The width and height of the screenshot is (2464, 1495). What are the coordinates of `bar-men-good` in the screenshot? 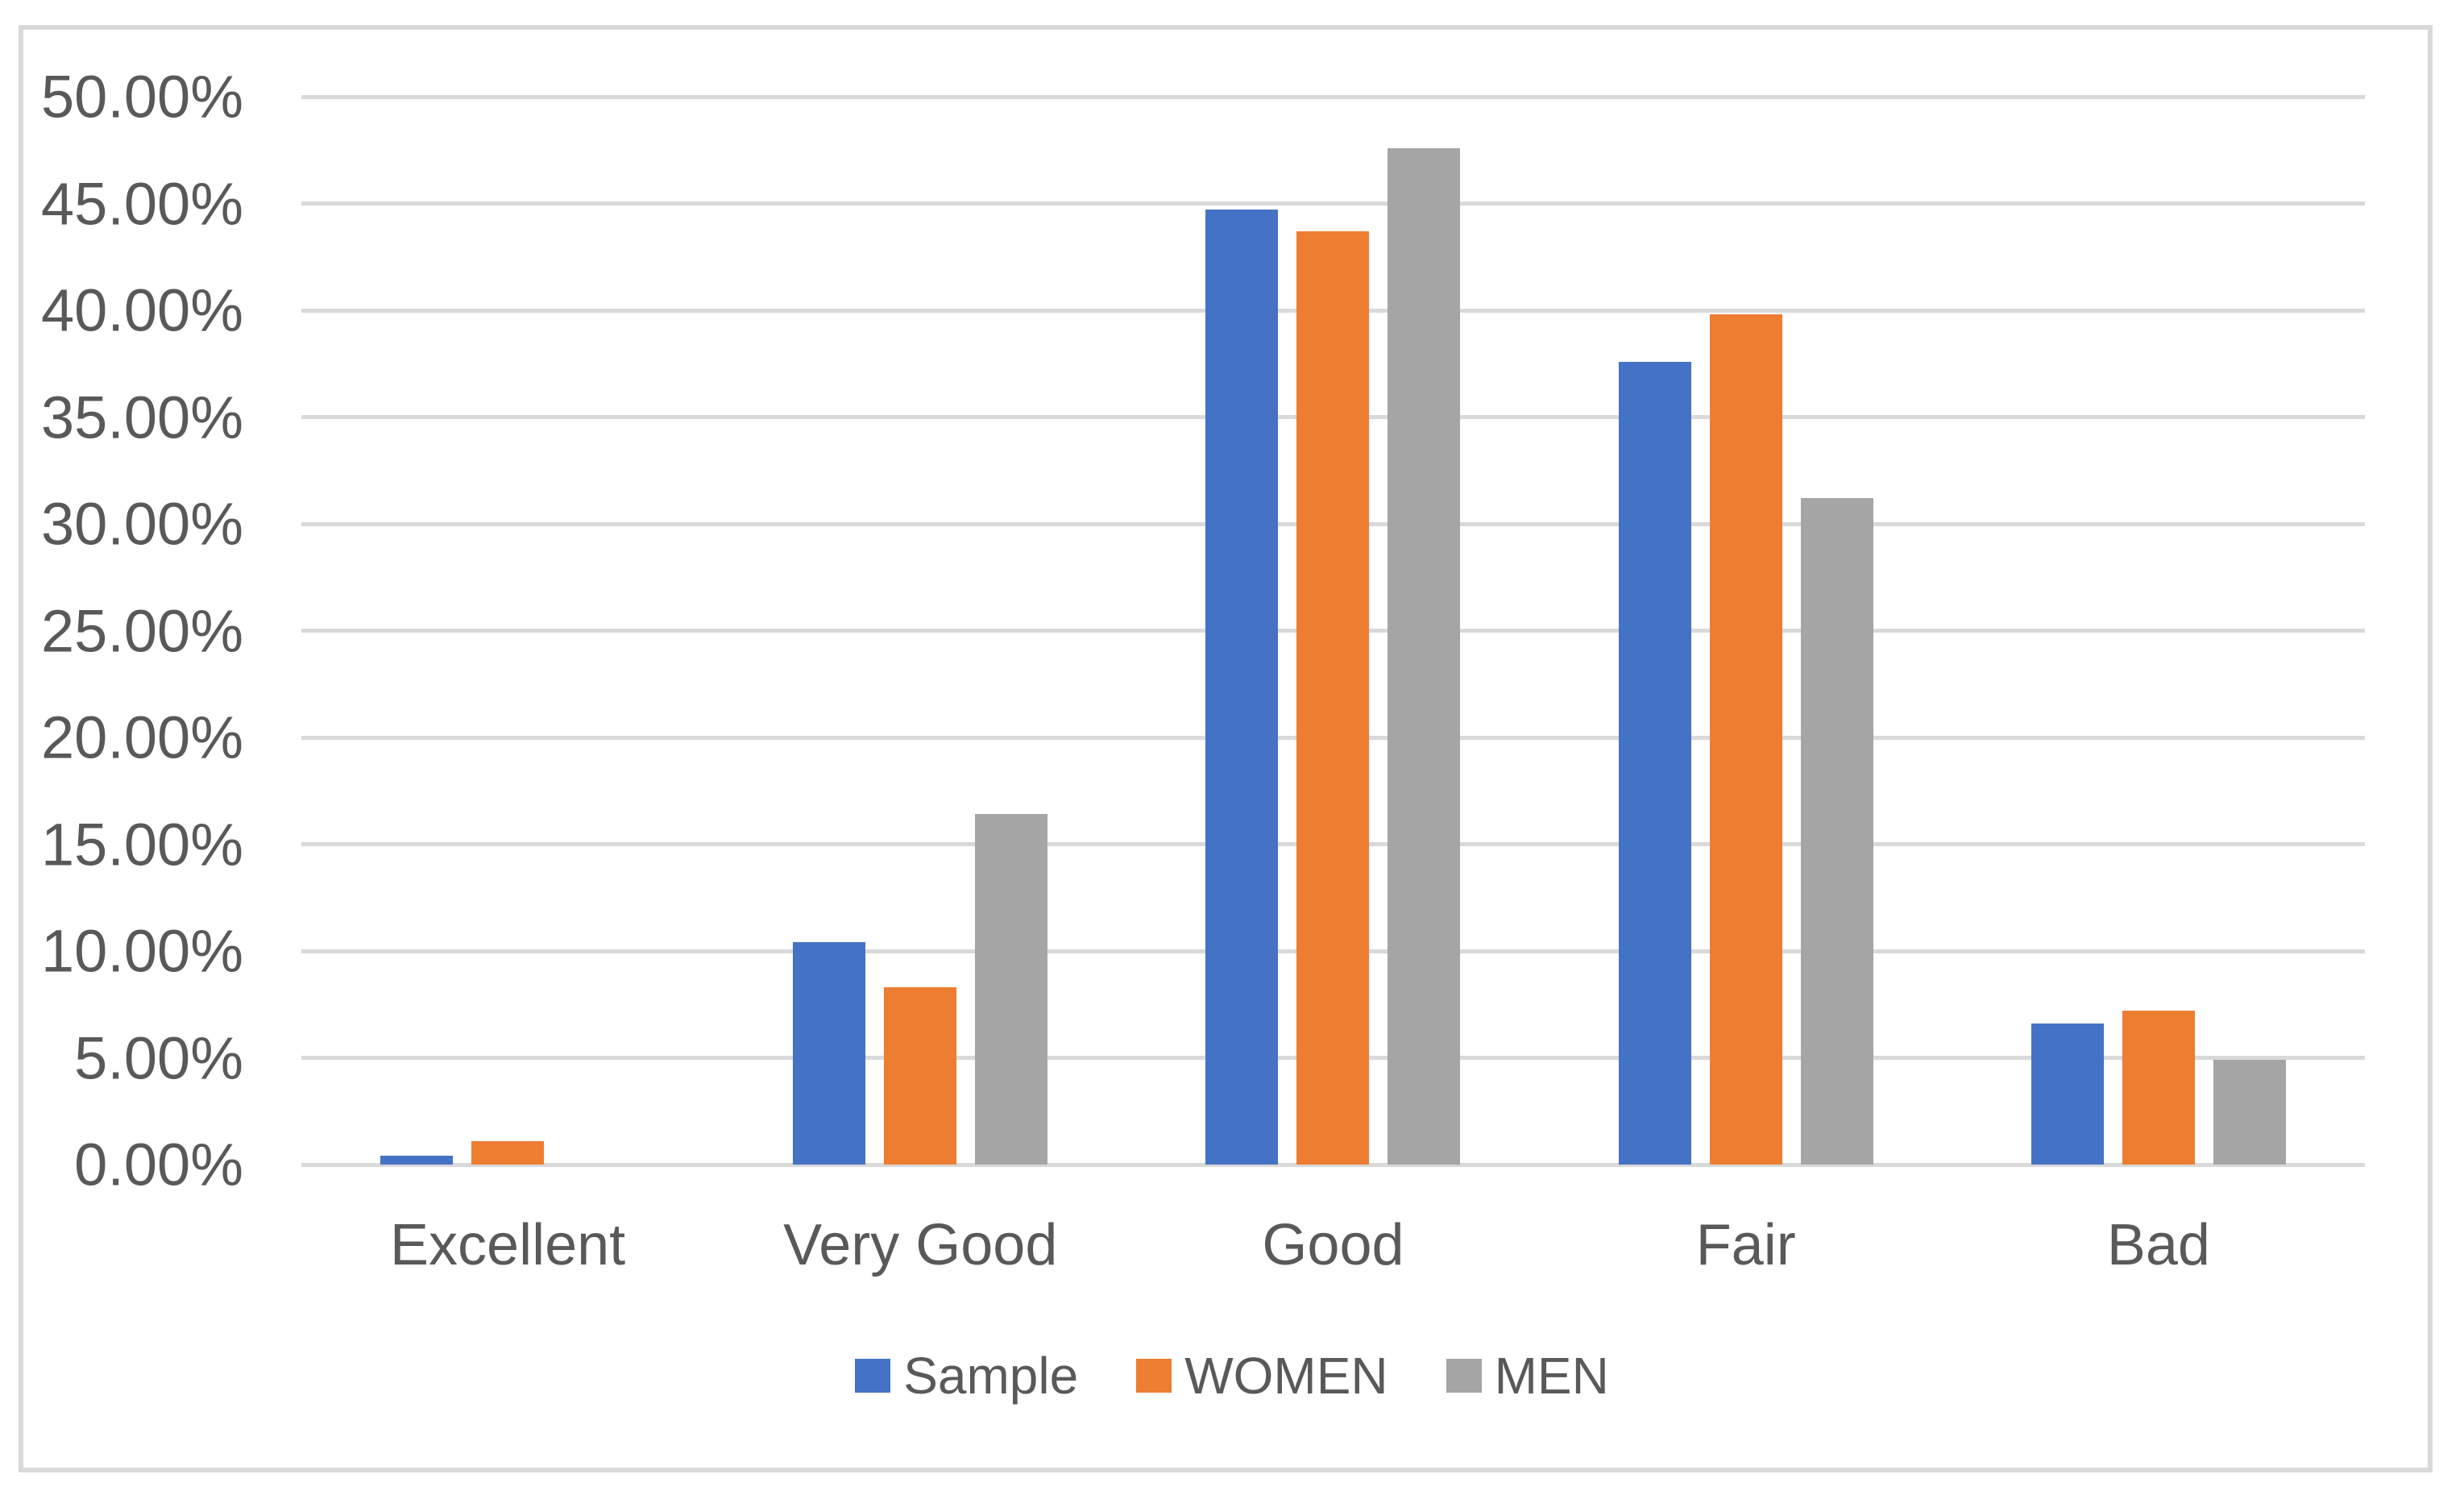 It's located at (1424, 656).